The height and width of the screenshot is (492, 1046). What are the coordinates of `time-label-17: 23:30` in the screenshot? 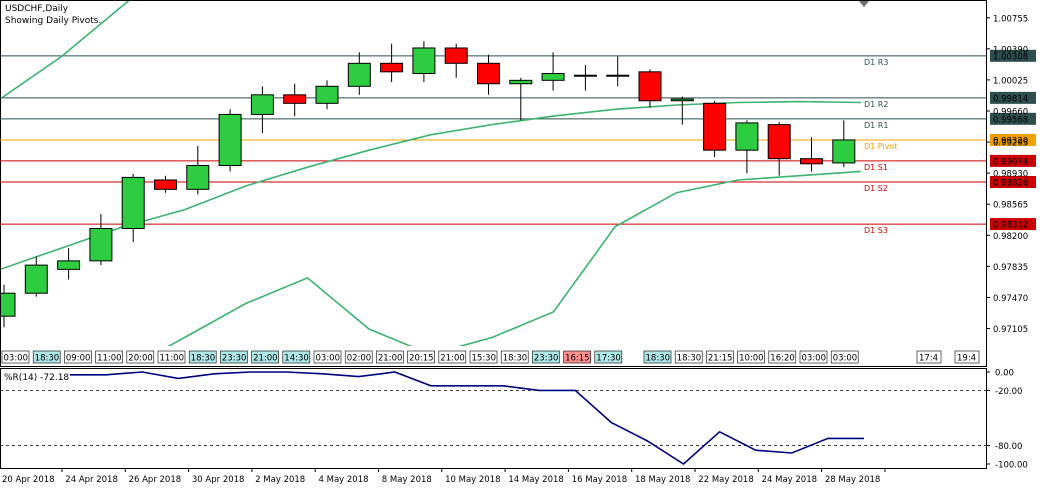 It's located at (546, 357).